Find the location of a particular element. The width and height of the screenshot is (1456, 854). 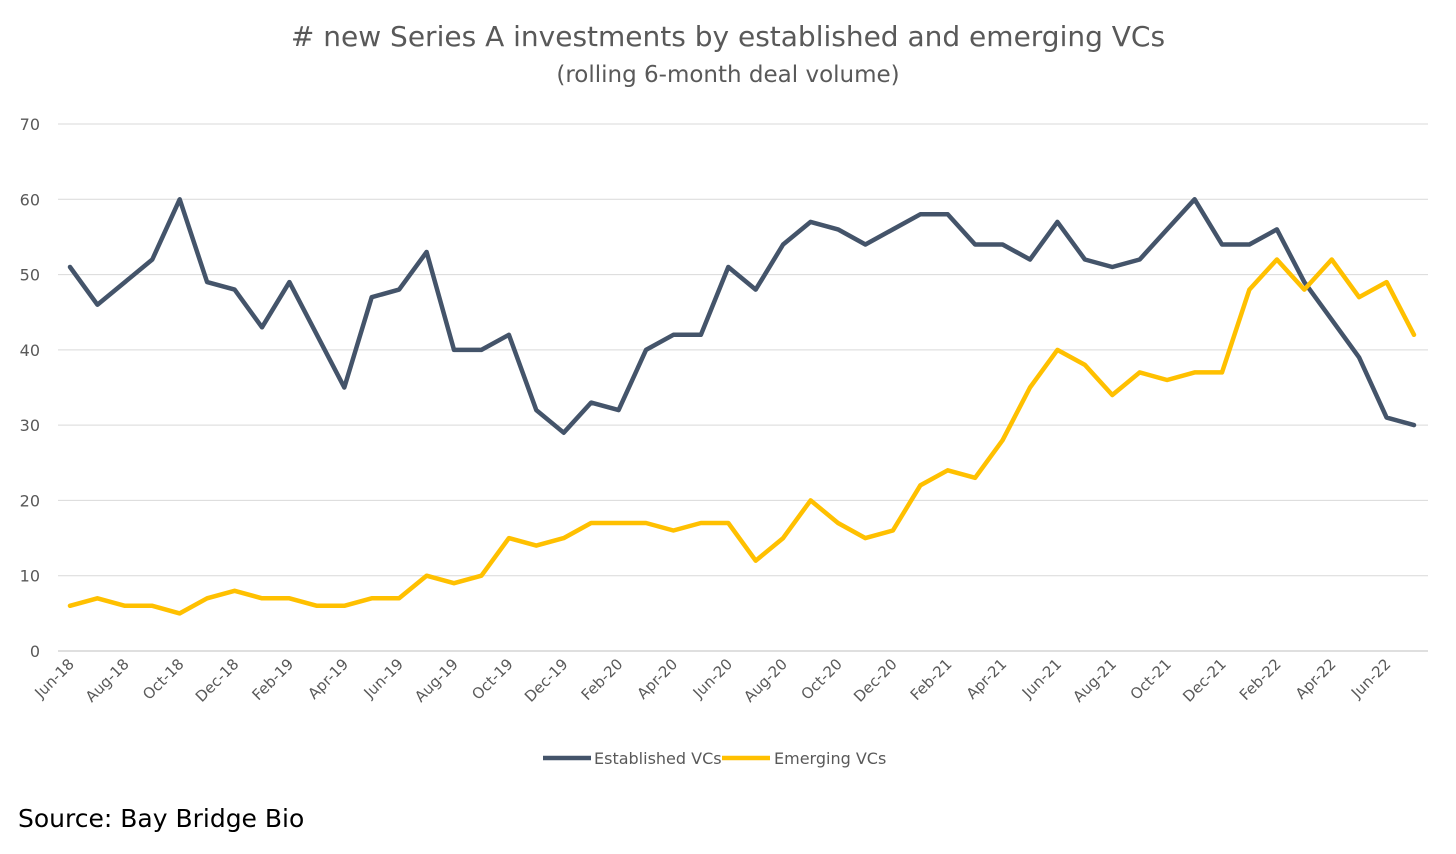

x-tick-label: Jun-20 is located at coordinates (712, 678).